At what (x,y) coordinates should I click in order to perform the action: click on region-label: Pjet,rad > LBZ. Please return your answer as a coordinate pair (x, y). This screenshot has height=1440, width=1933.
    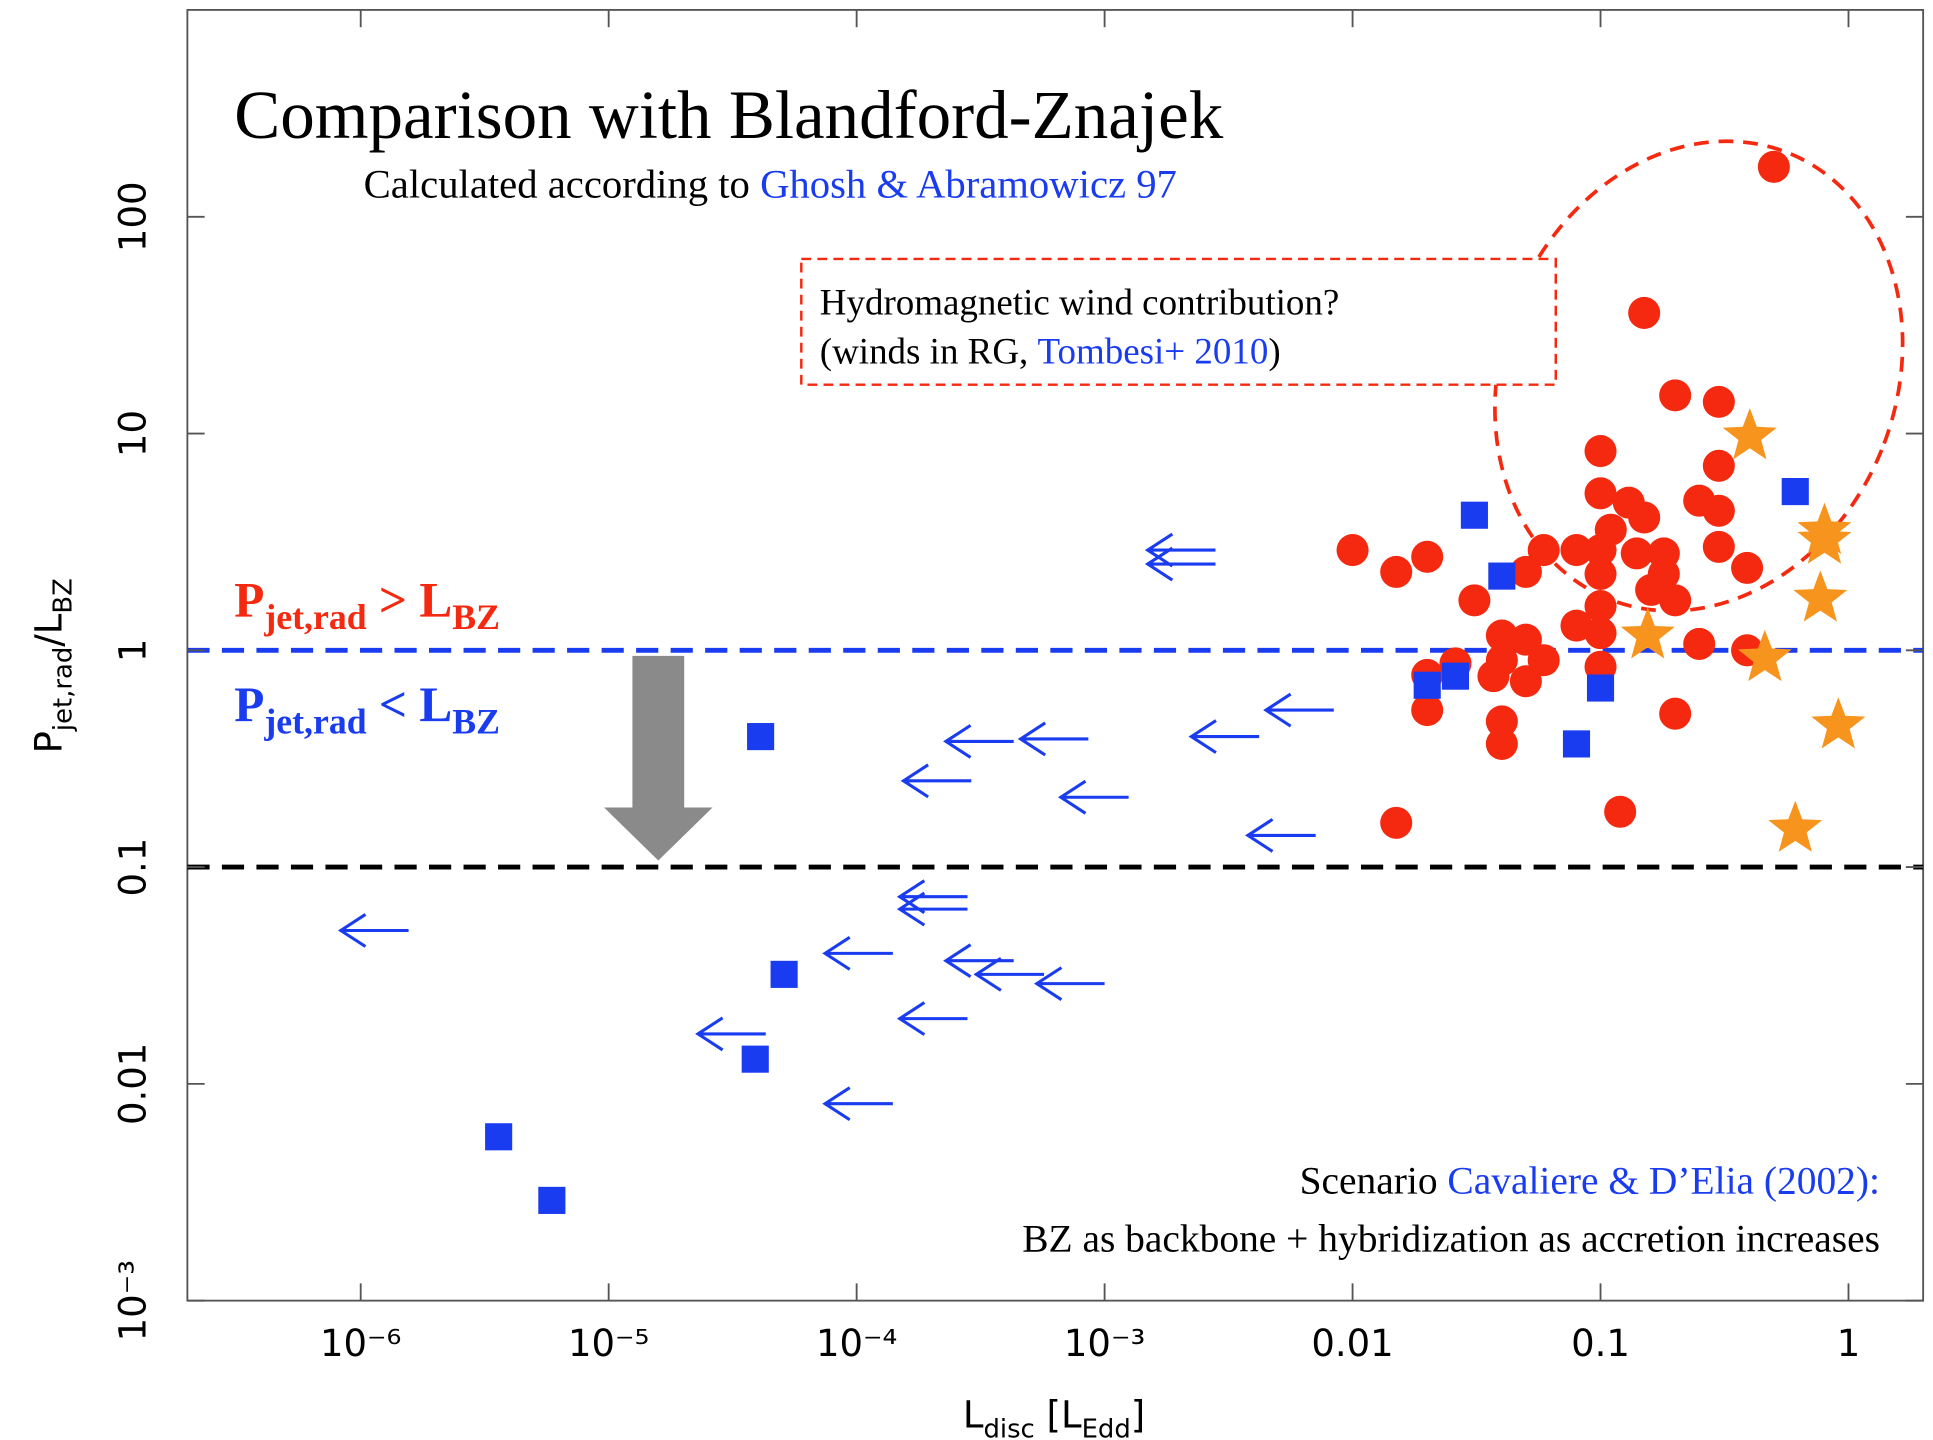
    Looking at the image, I should click on (367, 604).